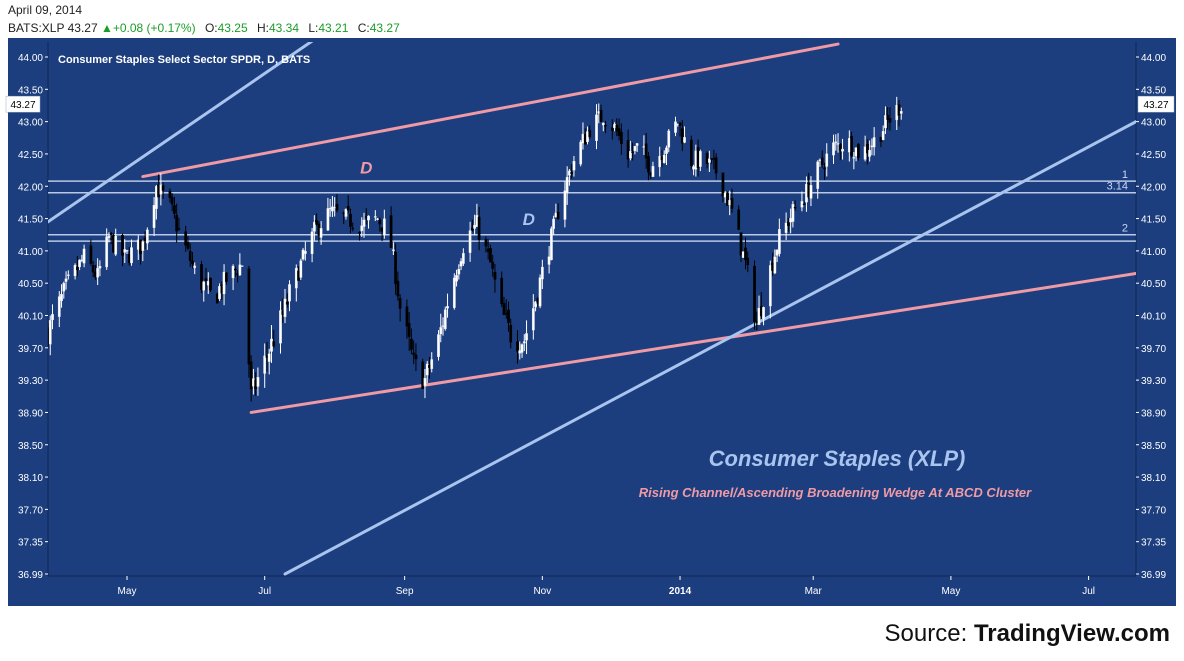  What do you see at coordinates (1155, 105) in the screenshot?
I see `last-price-label: 43.27` at bounding box center [1155, 105].